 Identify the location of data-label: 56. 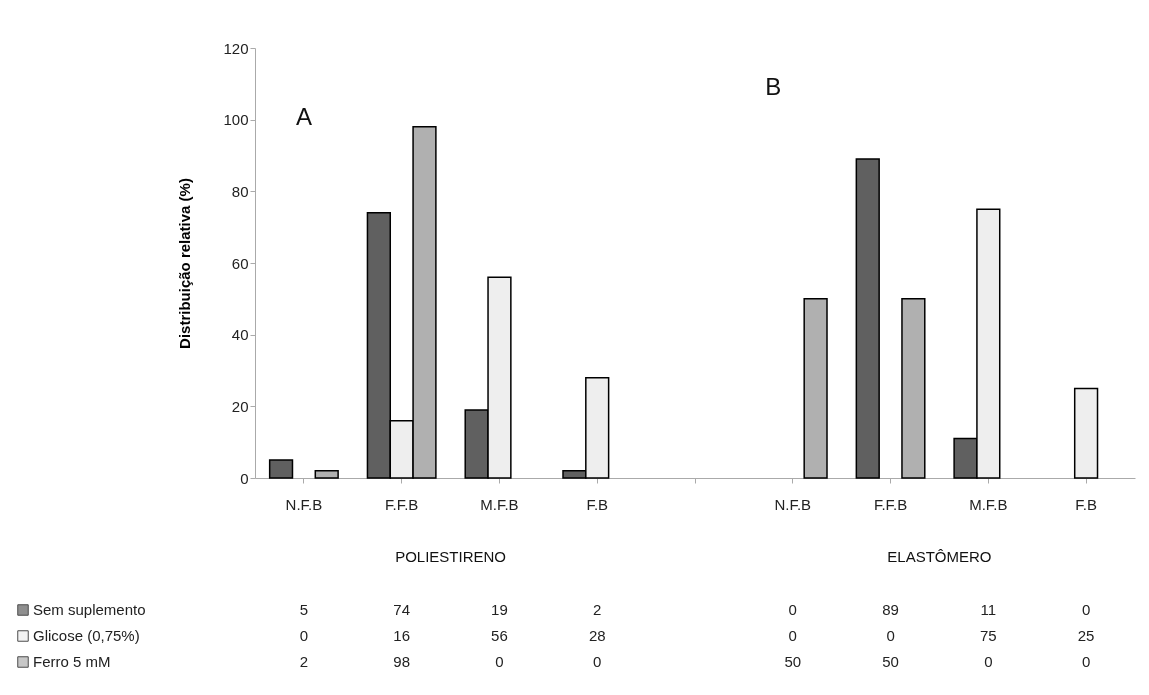
(499, 635).